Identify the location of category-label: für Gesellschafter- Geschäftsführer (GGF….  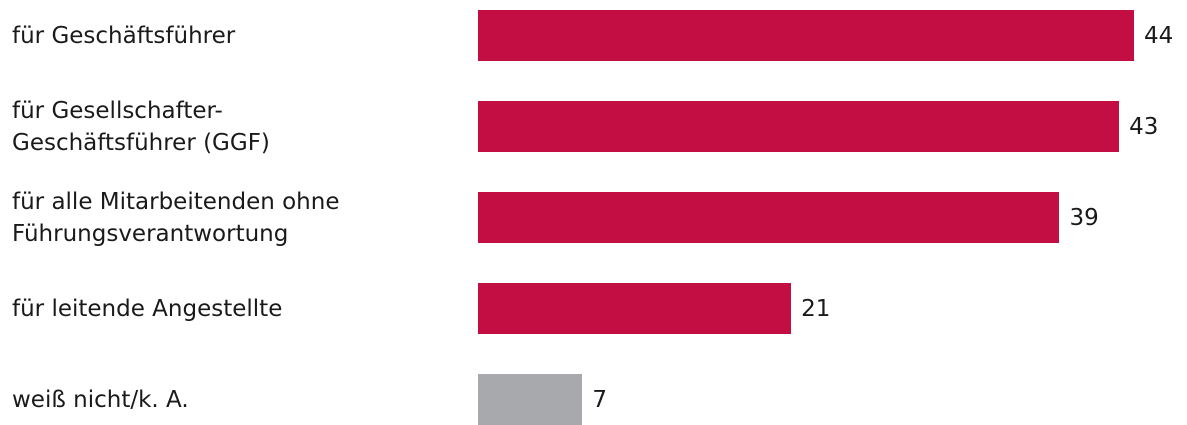
(141, 126).